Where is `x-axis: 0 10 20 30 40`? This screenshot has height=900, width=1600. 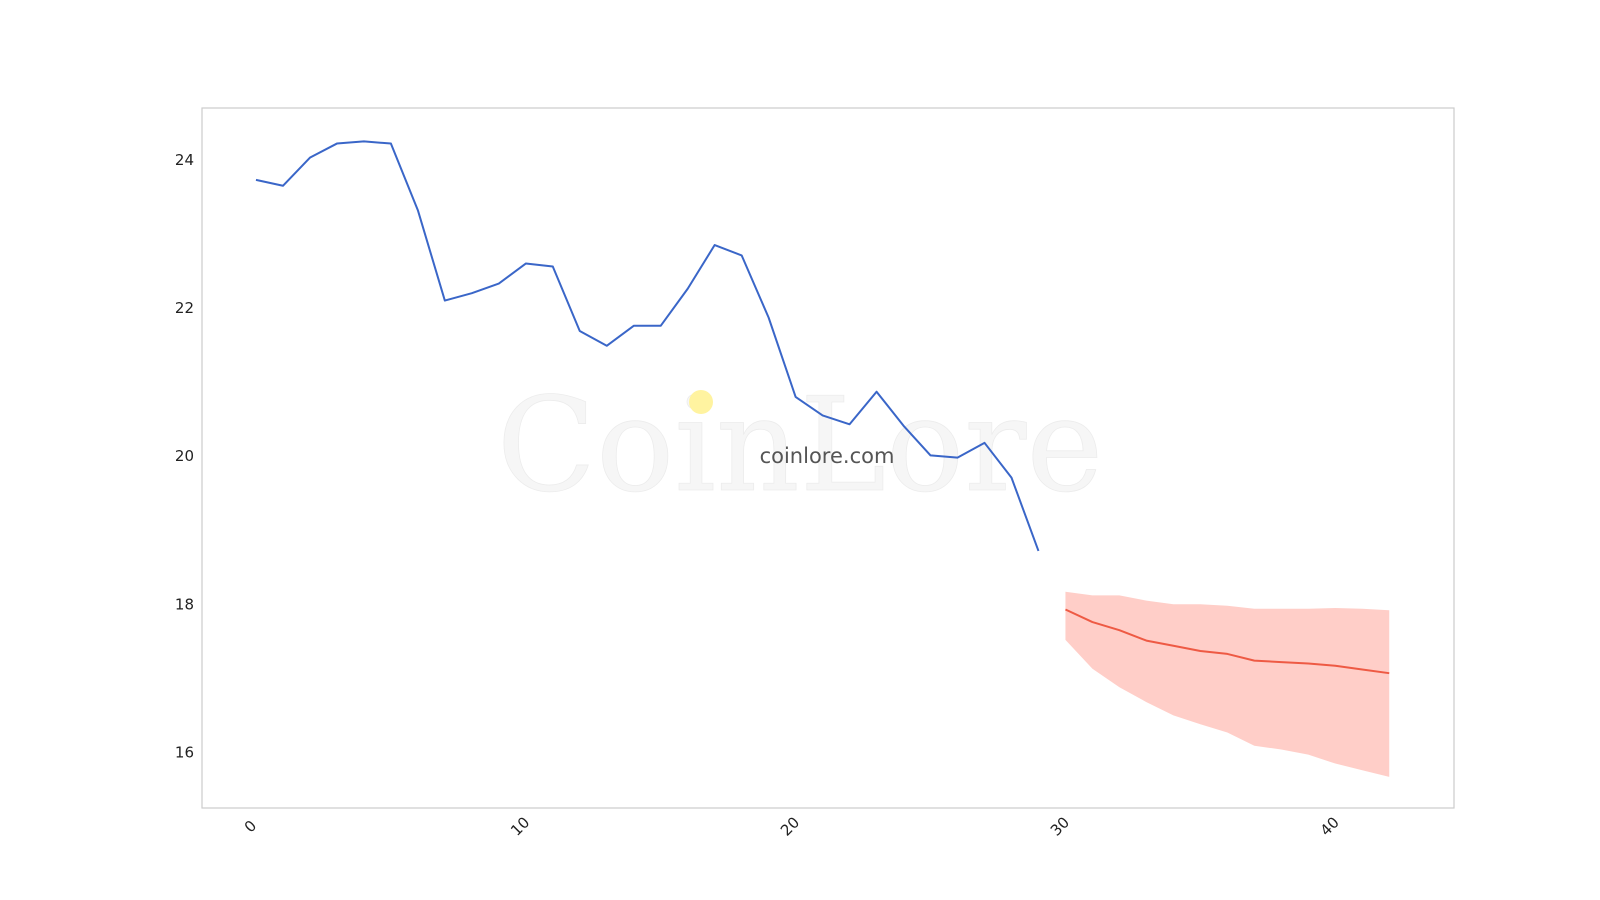
x-axis: 0 10 20 30 40 is located at coordinates (792, 826).